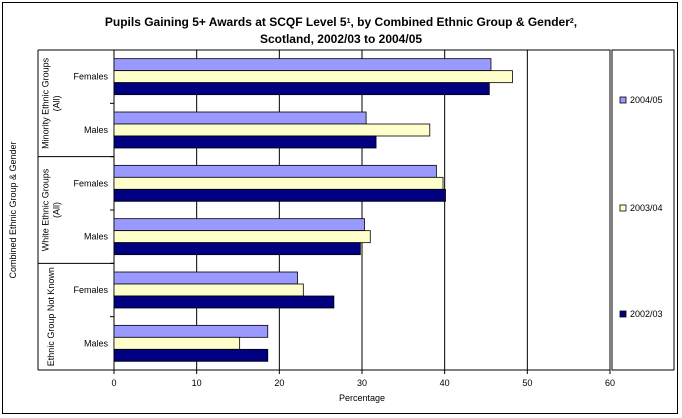 The width and height of the screenshot is (682, 418). Describe the element at coordinates (610, 383) in the screenshot. I see `x-tick-label: 60` at that location.